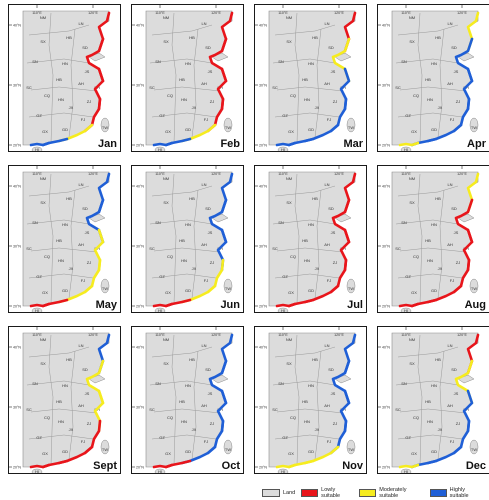 The height and width of the screenshot is (500, 489). What do you see at coordinates (208, 47) in the screenshot?
I see `province-label: SD` at bounding box center [208, 47].